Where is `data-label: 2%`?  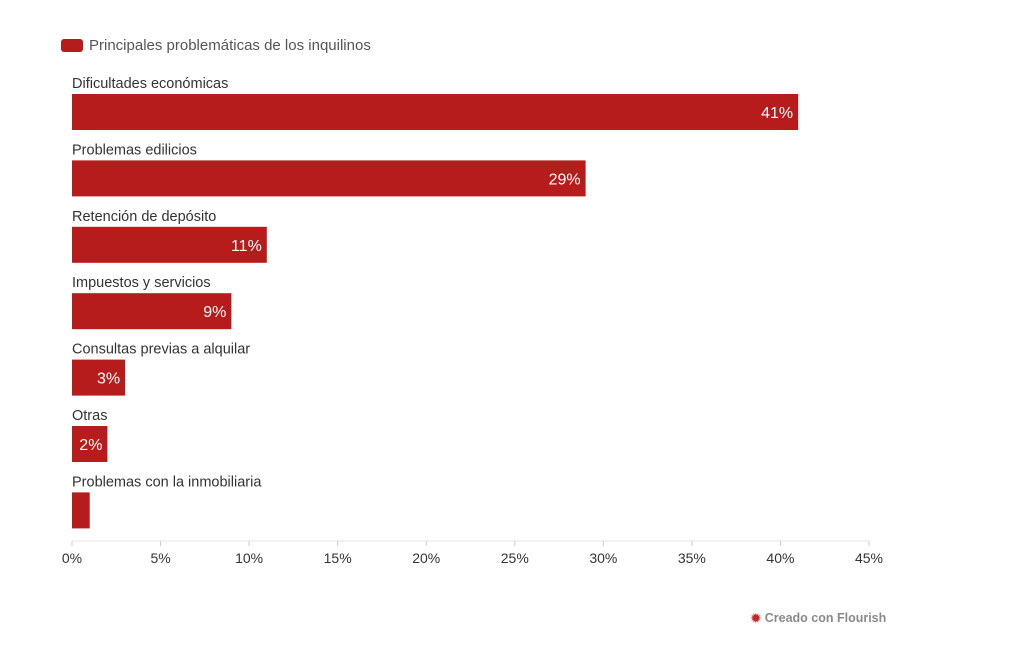
data-label: 2% is located at coordinates (90, 445).